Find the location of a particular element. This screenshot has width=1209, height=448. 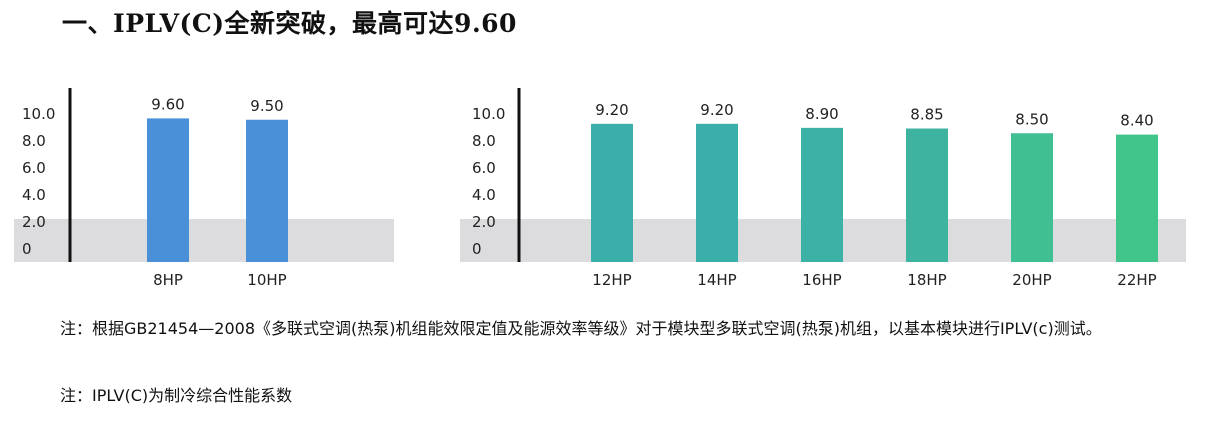

note-definition: 注：IPLV(C)为制冷综合性能系数 is located at coordinates (176, 395).